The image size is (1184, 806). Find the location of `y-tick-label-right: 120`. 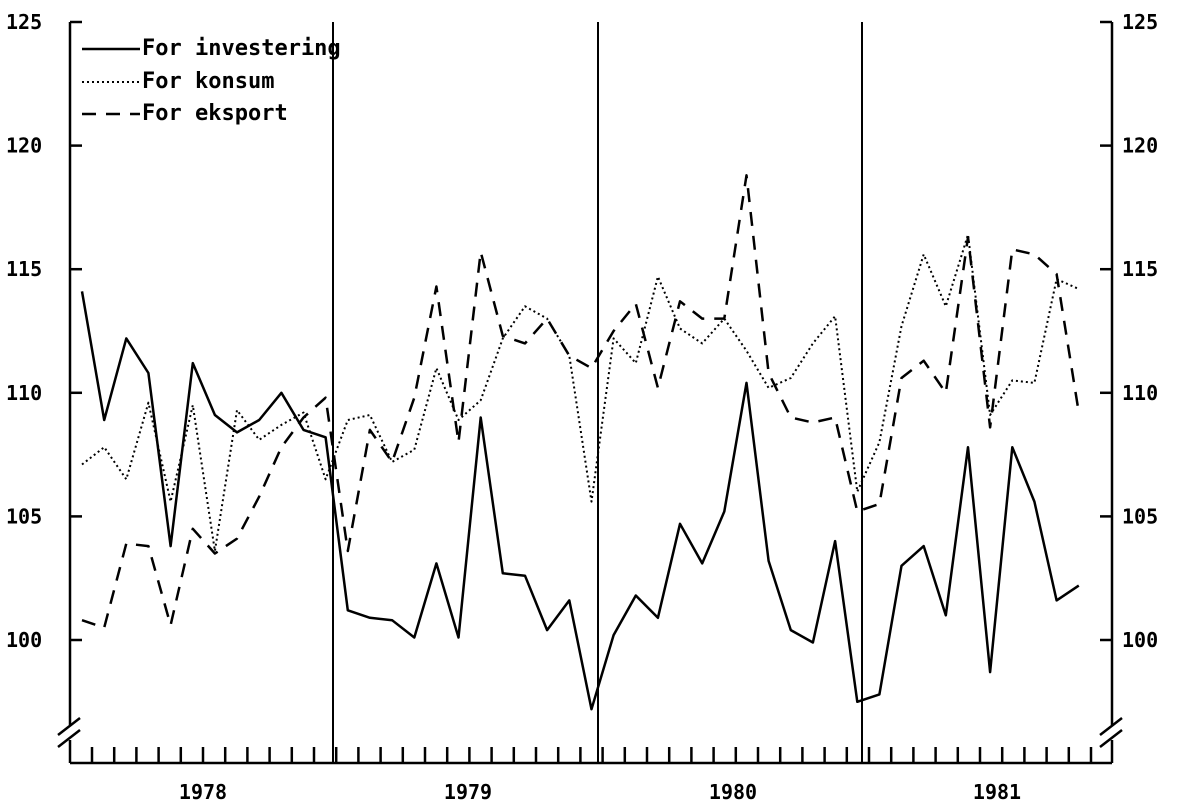

y-tick-label-right: 120 is located at coordinates (1140, 146).